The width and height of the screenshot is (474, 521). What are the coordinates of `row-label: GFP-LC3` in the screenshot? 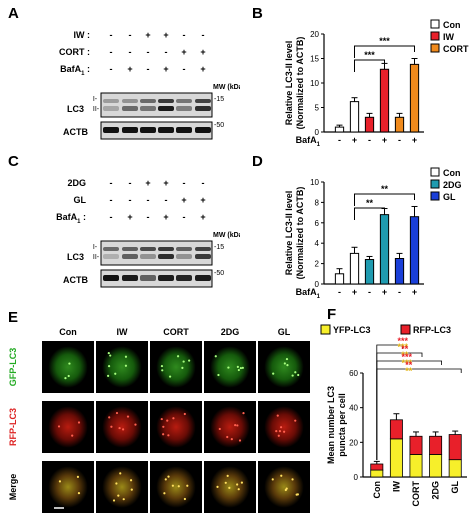 It's located at (13, 367).